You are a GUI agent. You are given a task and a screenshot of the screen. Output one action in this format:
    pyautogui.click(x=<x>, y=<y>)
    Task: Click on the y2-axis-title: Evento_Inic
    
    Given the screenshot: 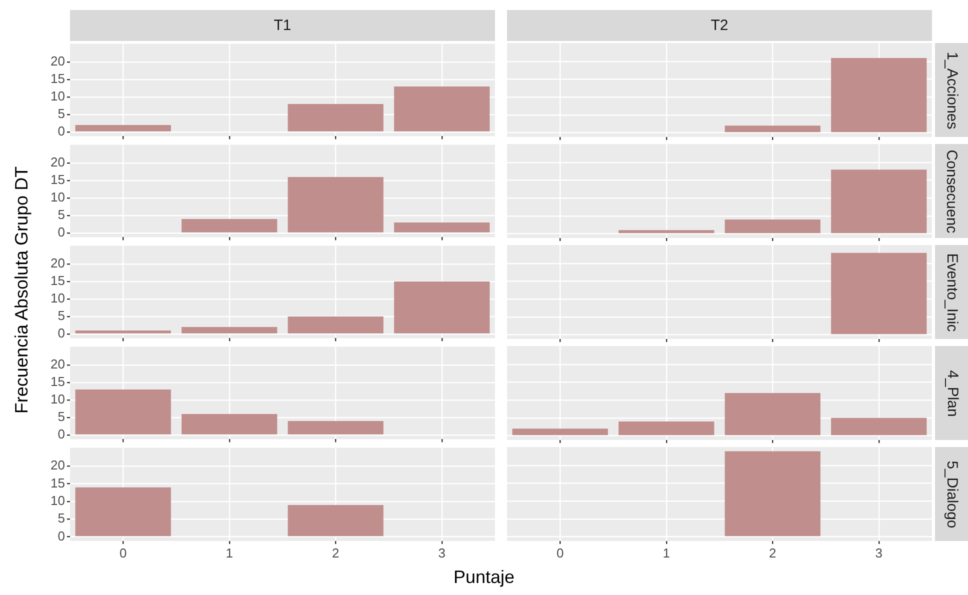 What is the action you would take?
    pyautogui.click(x=952, y=292)
    